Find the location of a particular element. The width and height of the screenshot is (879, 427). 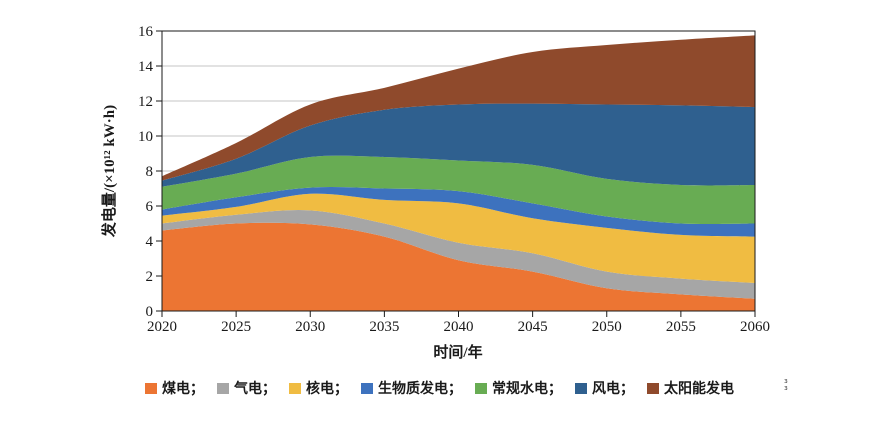

legend-item-hydro: 常规水电； is located at coordinates (518, 388).